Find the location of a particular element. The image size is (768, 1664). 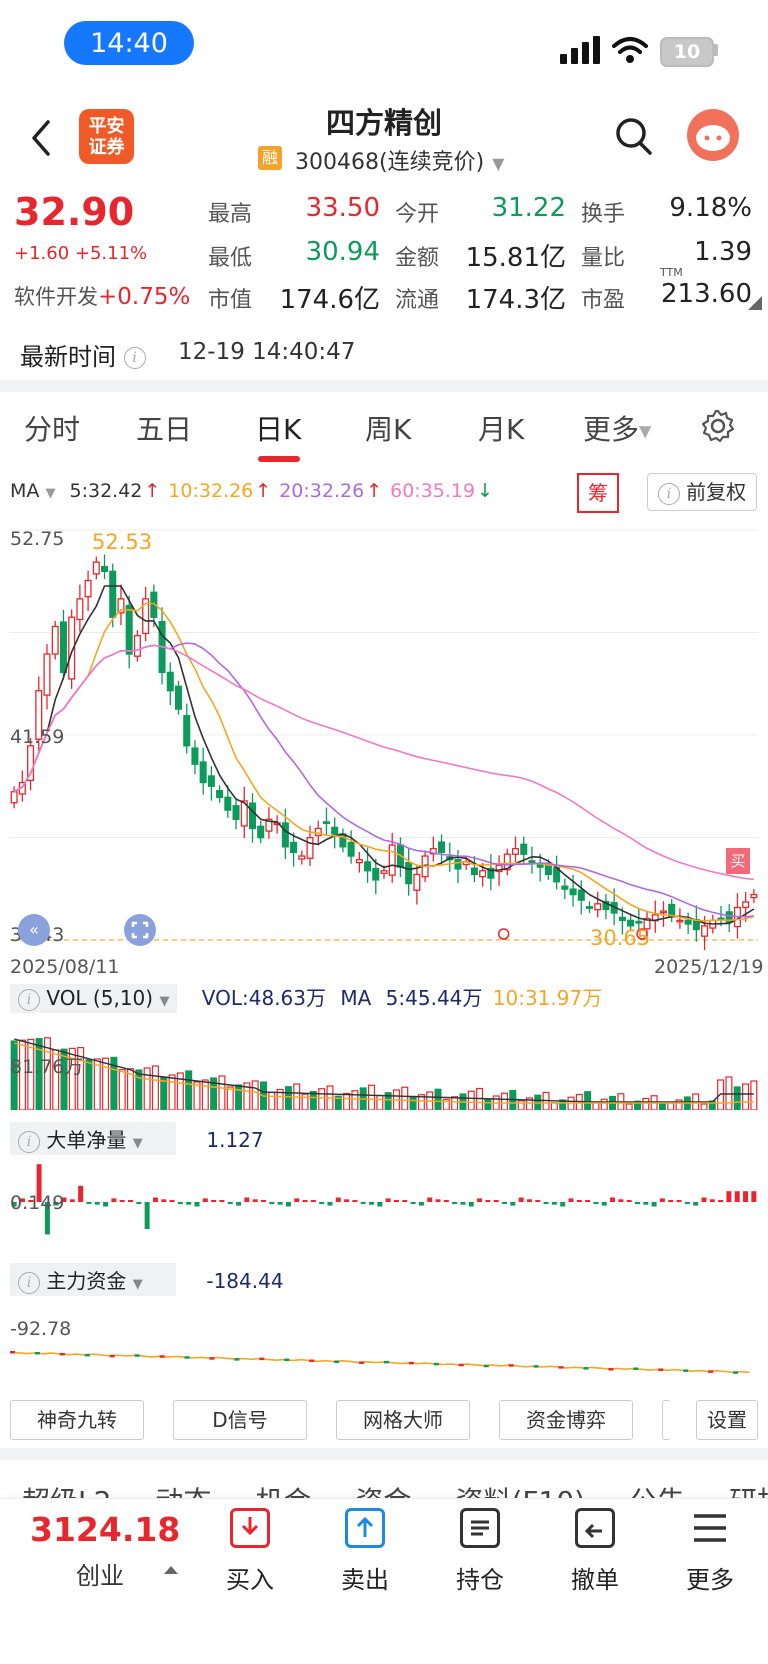

adjust-mode-button: i 前复权 is located at coordinates (702, 492).